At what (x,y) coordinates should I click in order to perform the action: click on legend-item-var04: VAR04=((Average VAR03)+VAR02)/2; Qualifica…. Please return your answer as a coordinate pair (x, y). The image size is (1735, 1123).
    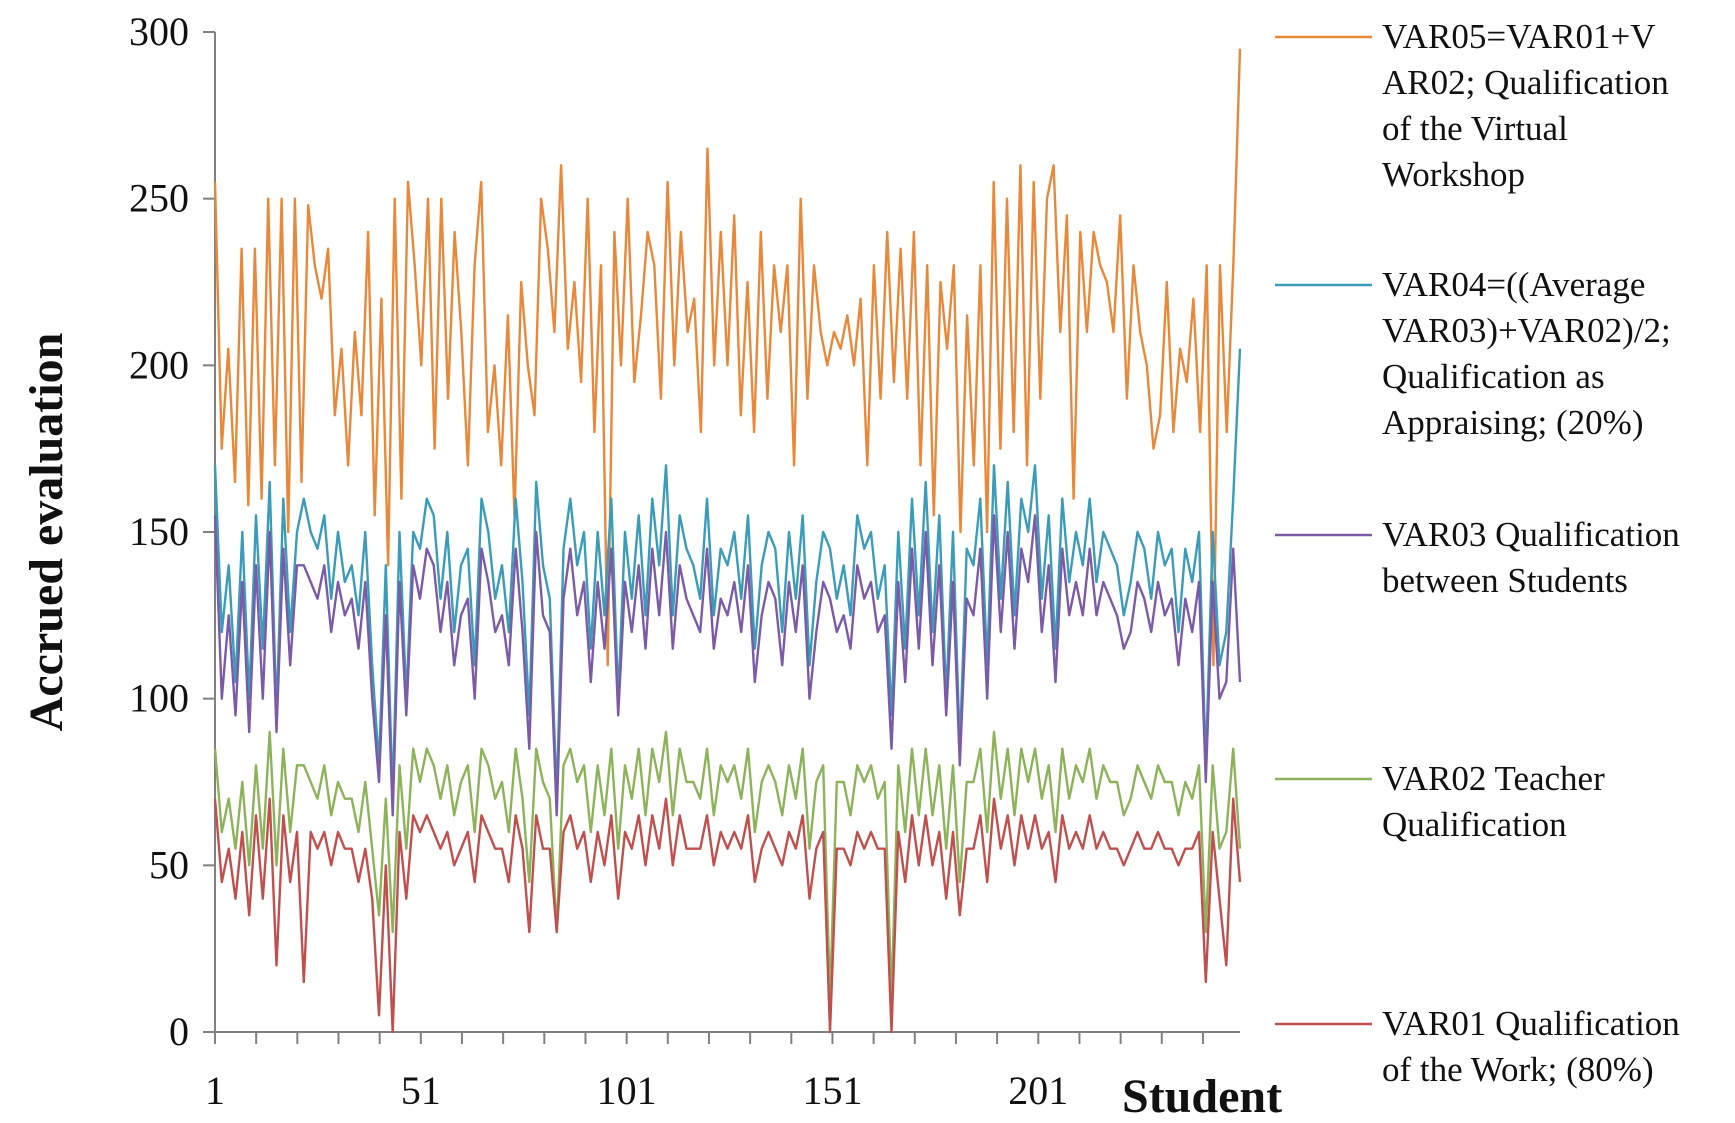
    Looking at the image, I should click on (1473, 353).